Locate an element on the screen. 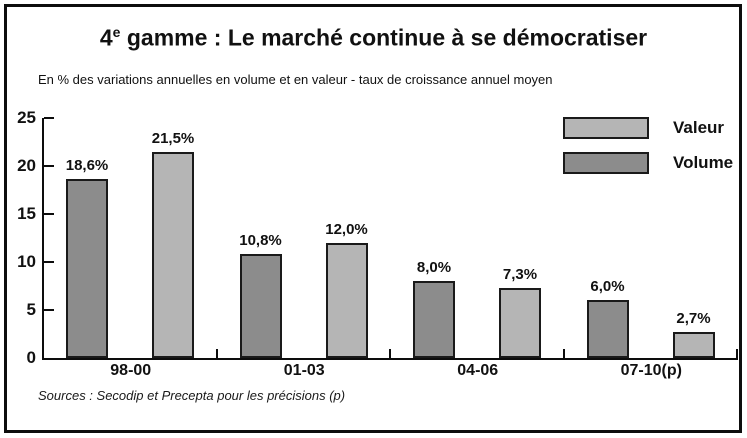  bar-value-label: 18,6% is located at coordinates (87, 166).